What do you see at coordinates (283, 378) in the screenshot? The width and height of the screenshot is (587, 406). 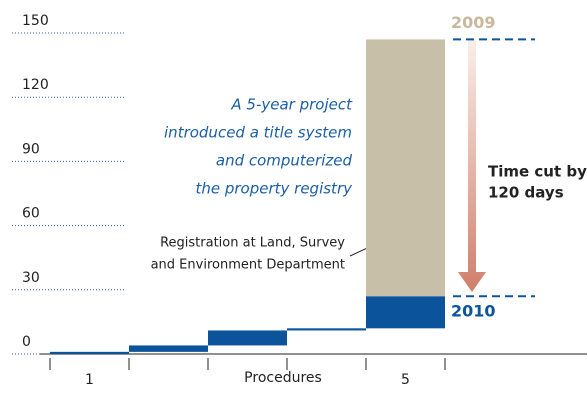 I see `x-axis-label: Procedures` at bounding box center [283, 378].